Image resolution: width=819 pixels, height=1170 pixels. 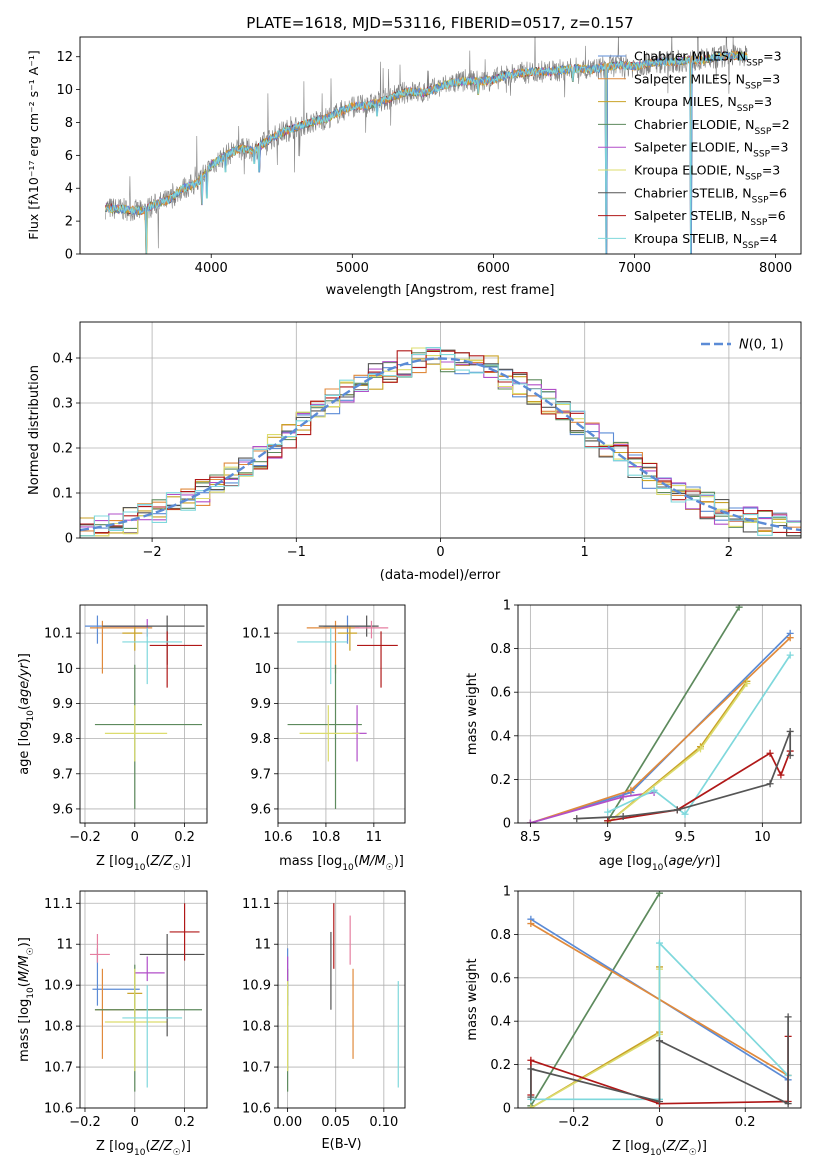 I want to click on weight-line-salpeter-miles-marker, so click(x=790, y=638).